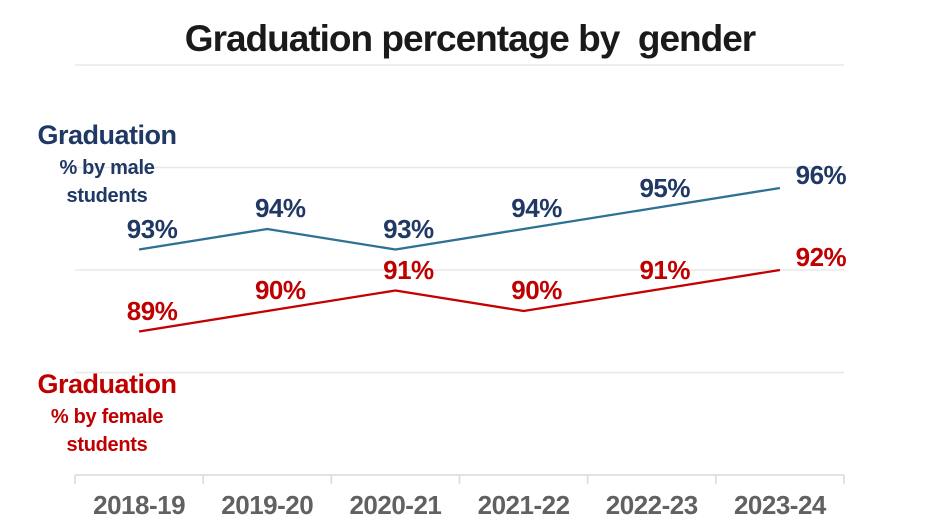 This screenshot has height=528, width=940. I want to click on male-series-annotation-line3: students, so click(107, 196).